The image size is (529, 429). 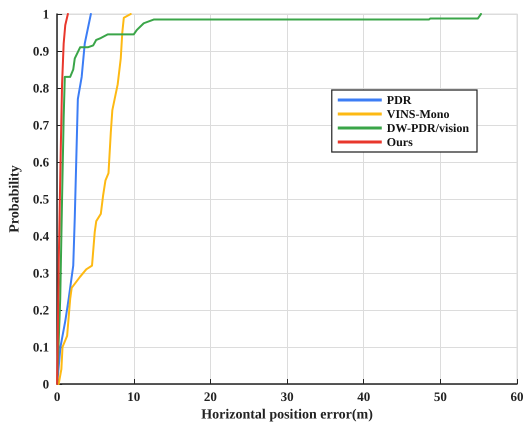 What do you see at coordinates (400, 142) in the screenshot?
I see `legend-label: Ours` at bounding box center [400, 142].